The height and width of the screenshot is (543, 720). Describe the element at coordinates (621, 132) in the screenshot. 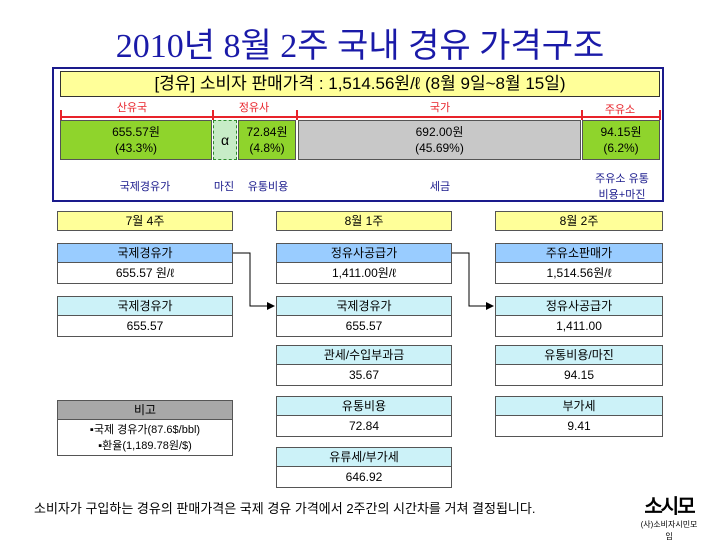

I see `segment-value: 94.15원` at that location.